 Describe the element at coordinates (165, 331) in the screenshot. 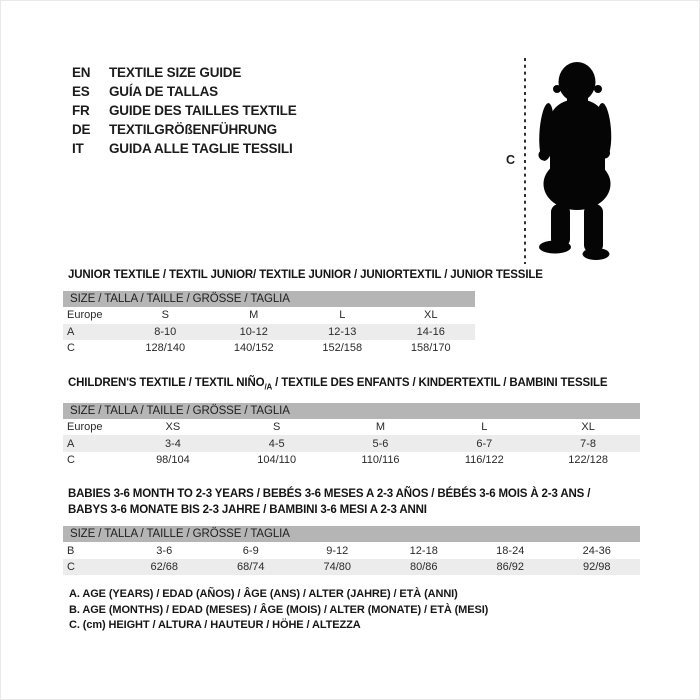

I see `value-cell: 8-10` at that location.